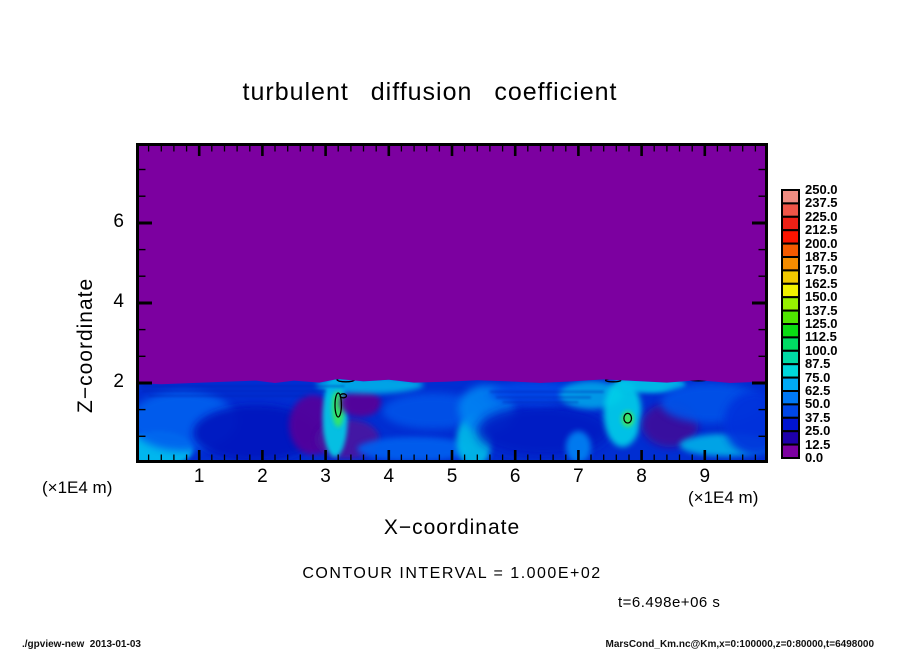  I want to click on x-tick-label: 1, so click(199, 476).